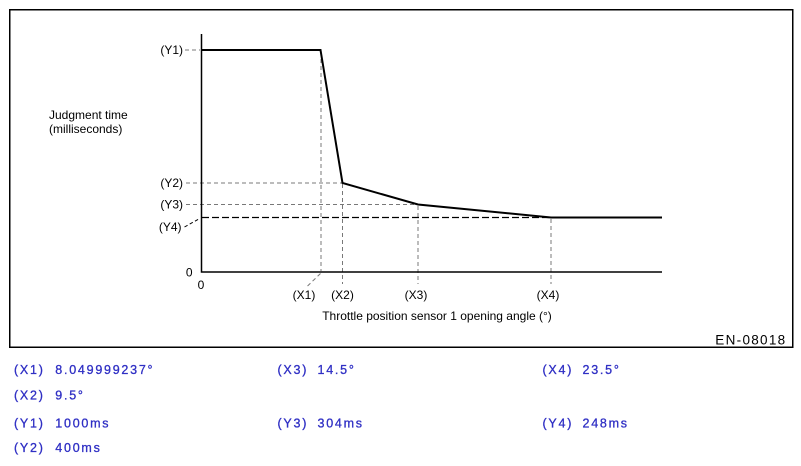 The image size is (801, 466). Describe the element at coordinates (88, 115) in the screenshot. I see `svg-text: Judgment time` at that location.